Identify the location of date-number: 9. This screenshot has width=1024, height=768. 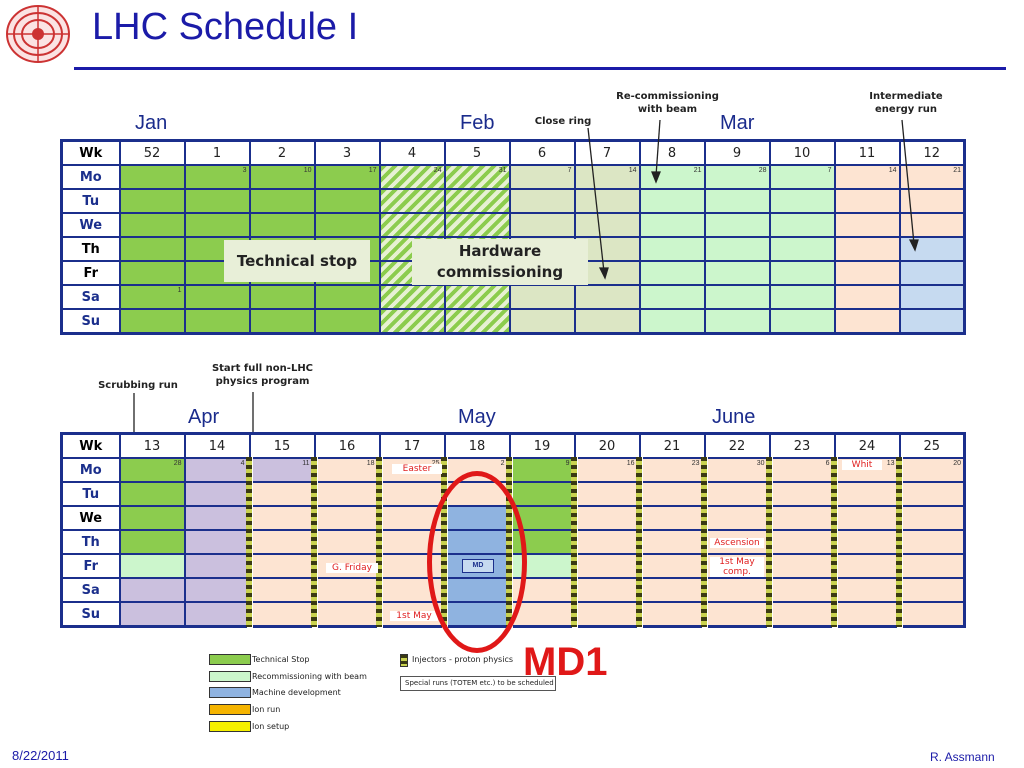
(567, 463).